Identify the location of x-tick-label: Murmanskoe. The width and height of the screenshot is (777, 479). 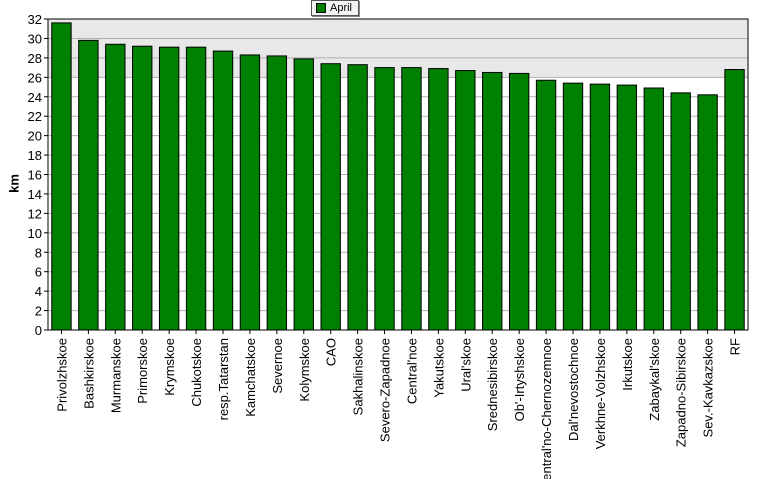
(115, 375).